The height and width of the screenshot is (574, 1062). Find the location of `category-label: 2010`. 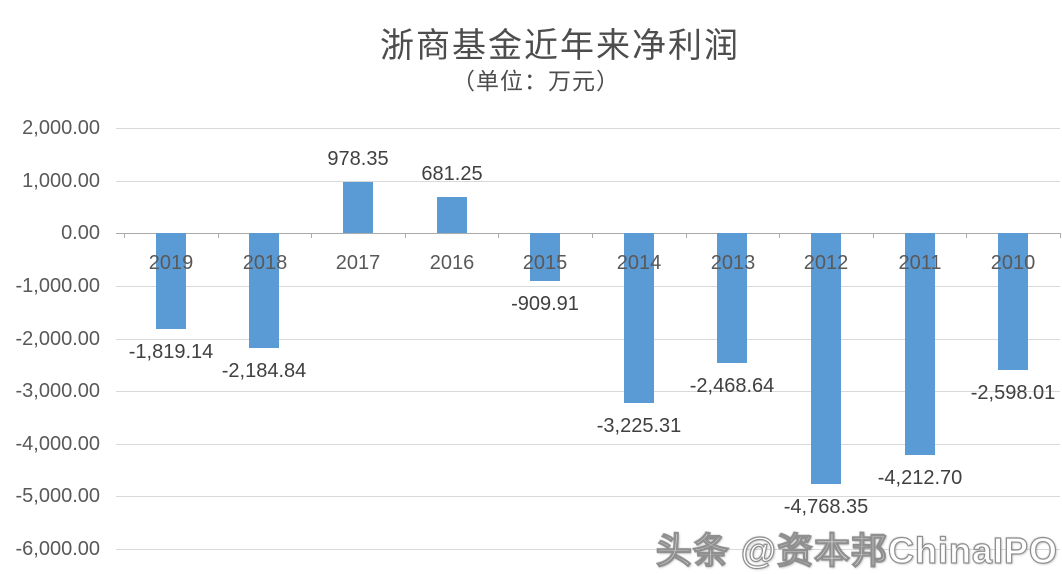

category-label: 2010 is located at coordinates (1013, 263).